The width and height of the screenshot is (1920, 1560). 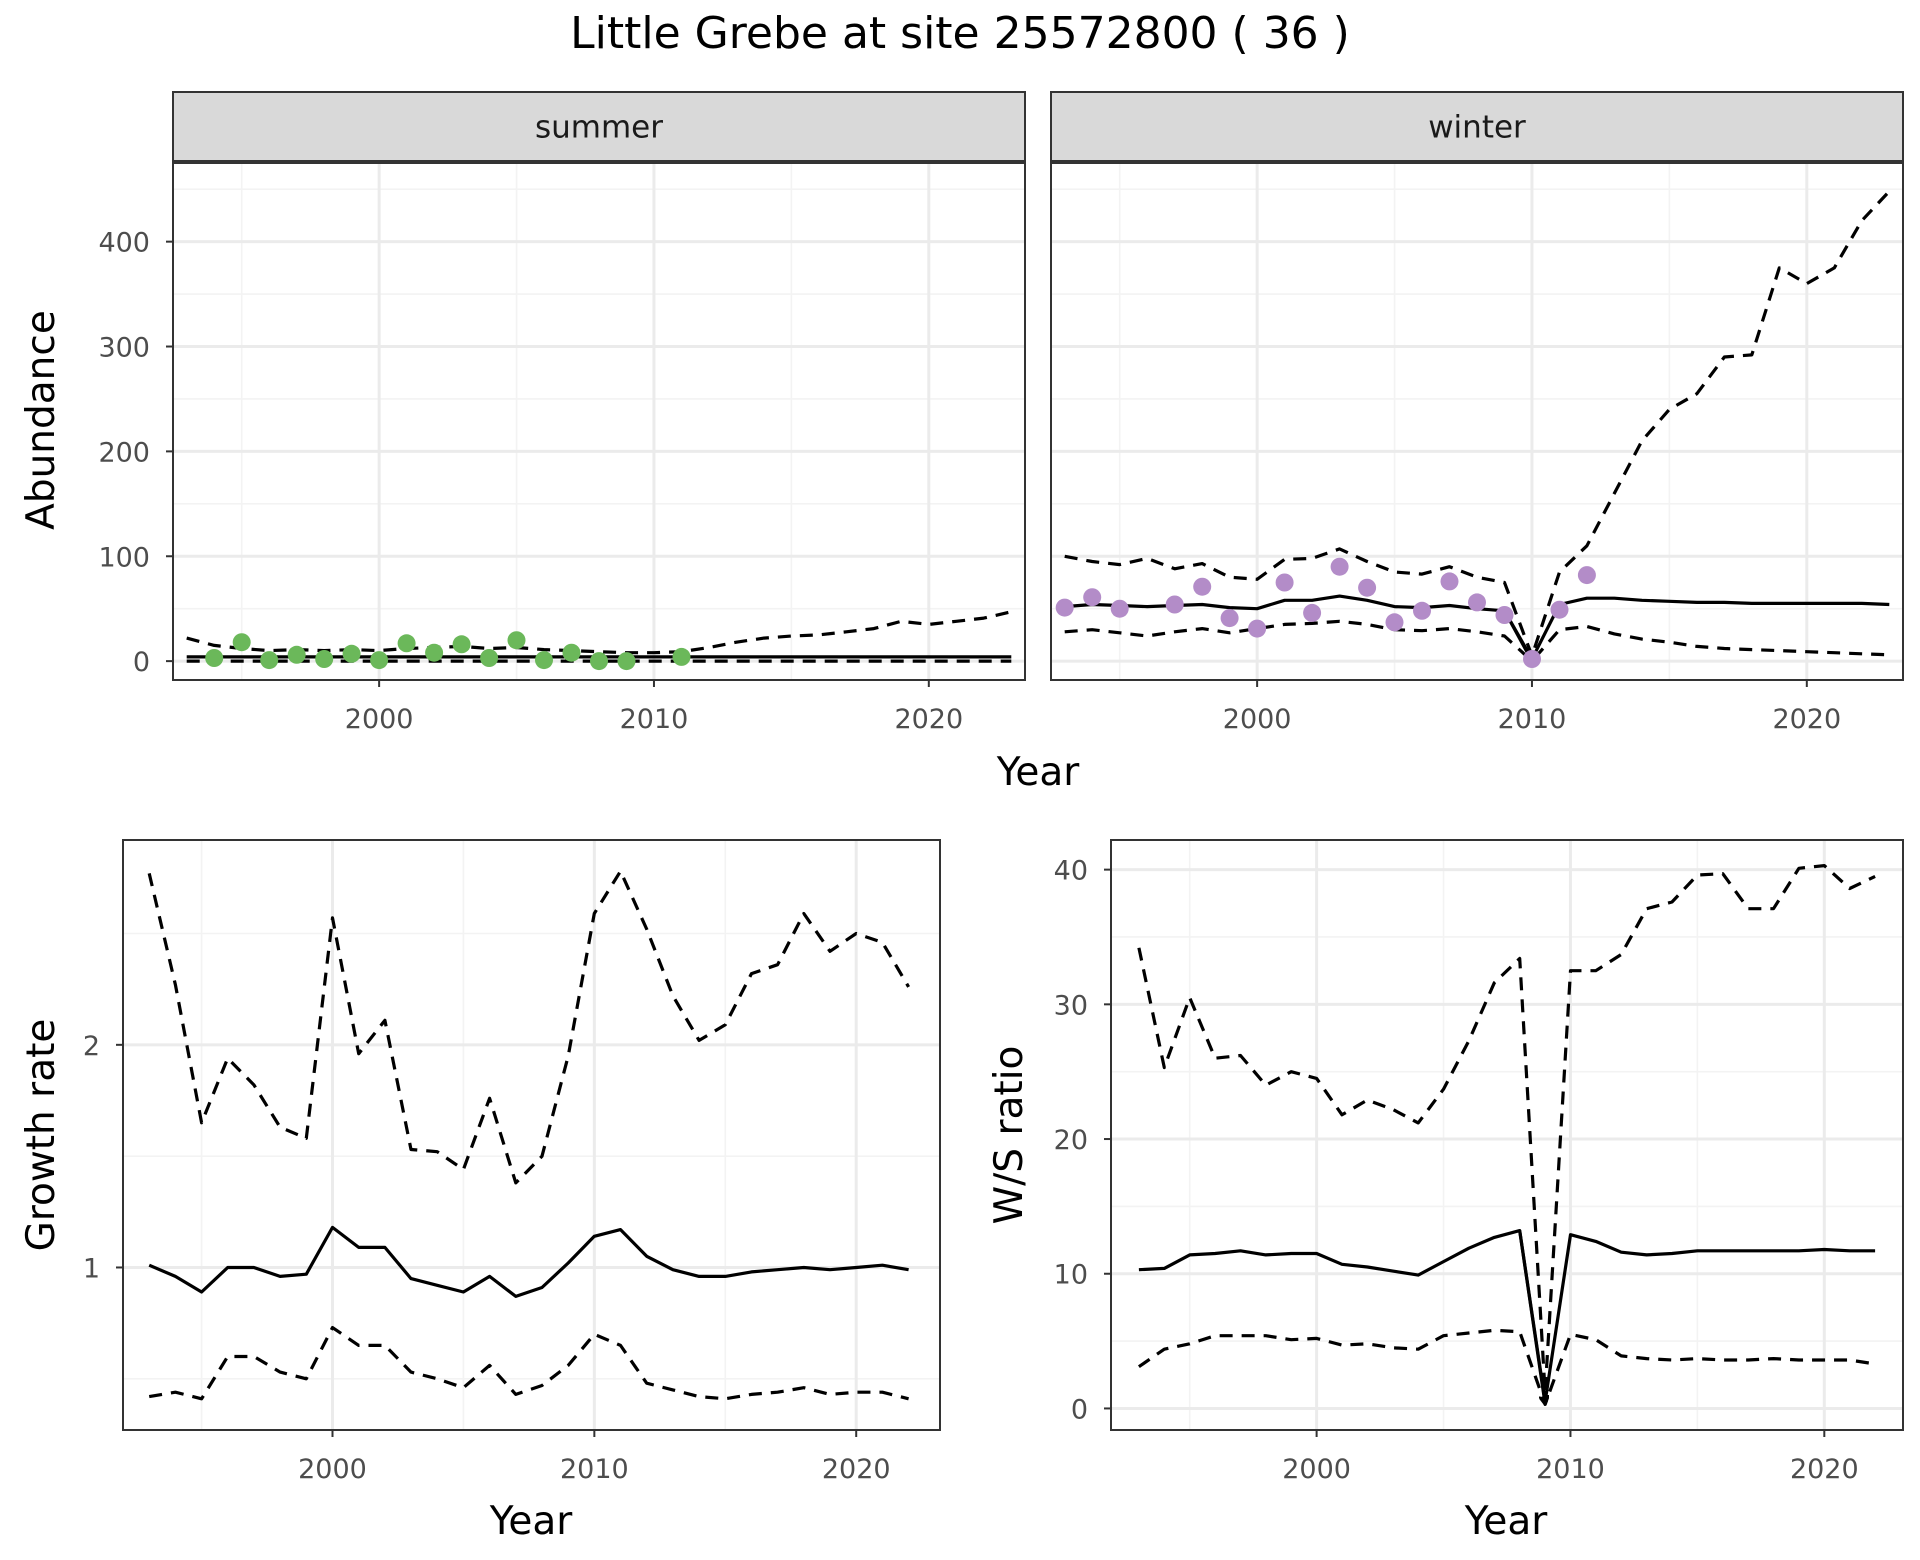 I want to click on y-tick-label: 10, so click(x=1071, y=1275).